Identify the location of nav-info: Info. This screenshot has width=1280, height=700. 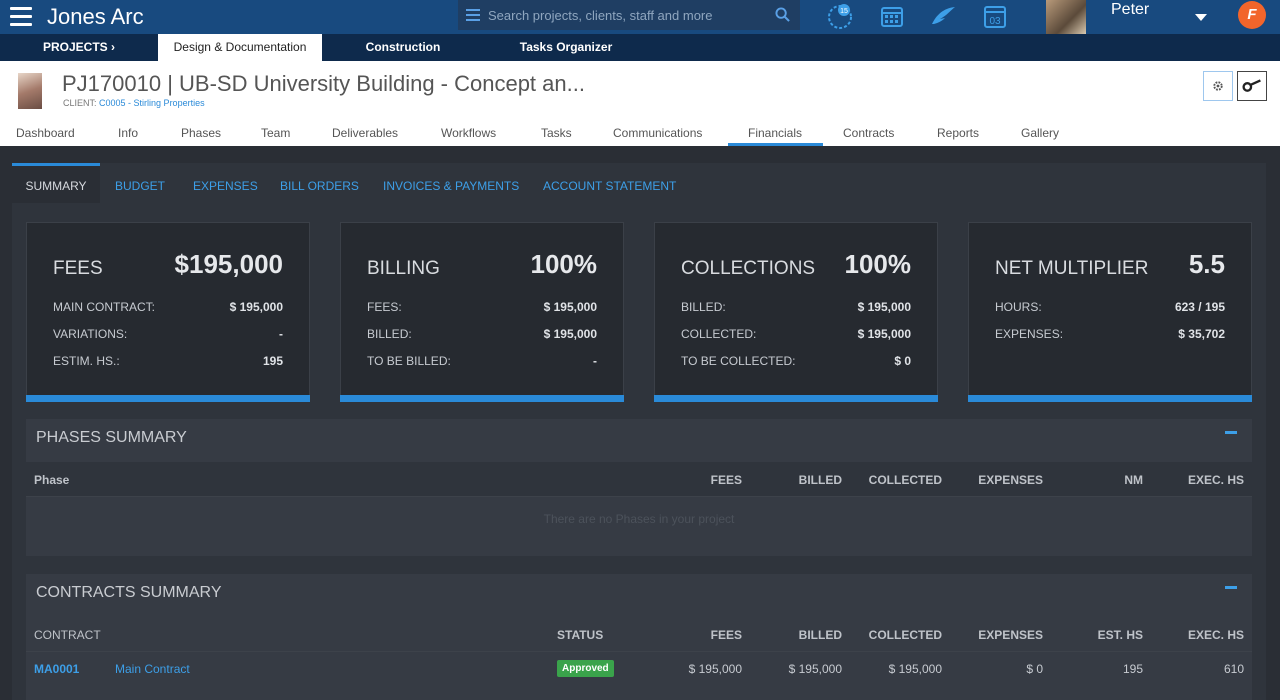
(128, 133).